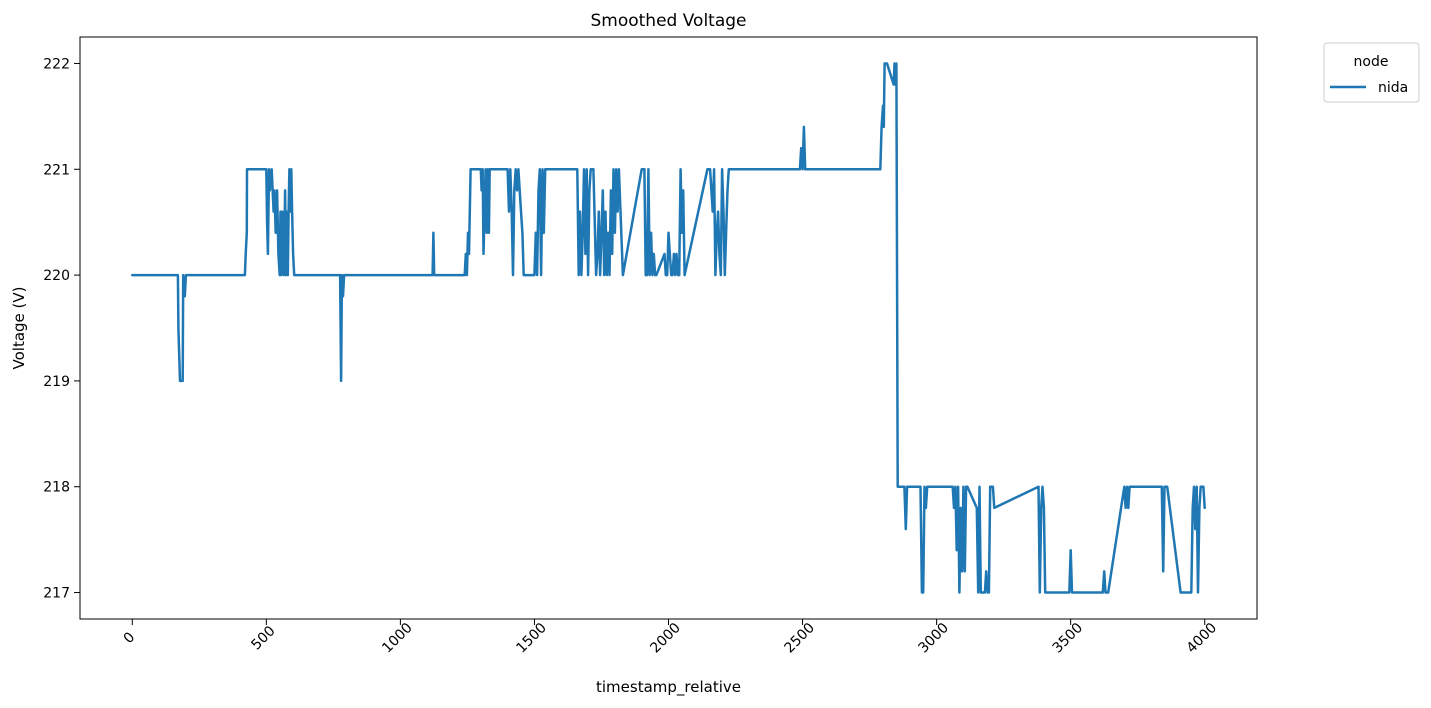  I want to click on x-axis-title: timestamp_relative, so click(668, 687).